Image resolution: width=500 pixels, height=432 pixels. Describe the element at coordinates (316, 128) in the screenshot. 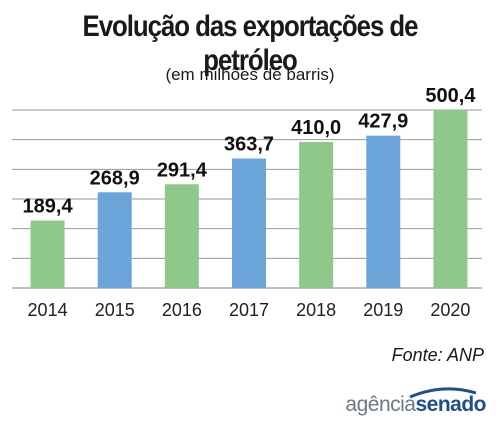

I see `value-label-2018: 410,0` at that location.